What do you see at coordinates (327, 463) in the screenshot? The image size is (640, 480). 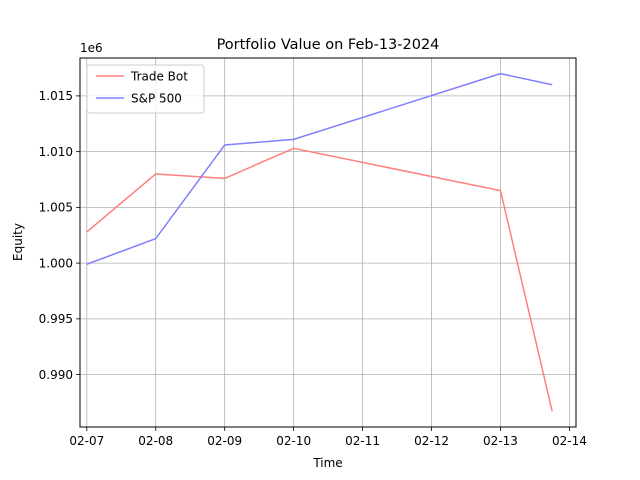 I see `x-axis-label: Time` at bounding box center [327, 463].